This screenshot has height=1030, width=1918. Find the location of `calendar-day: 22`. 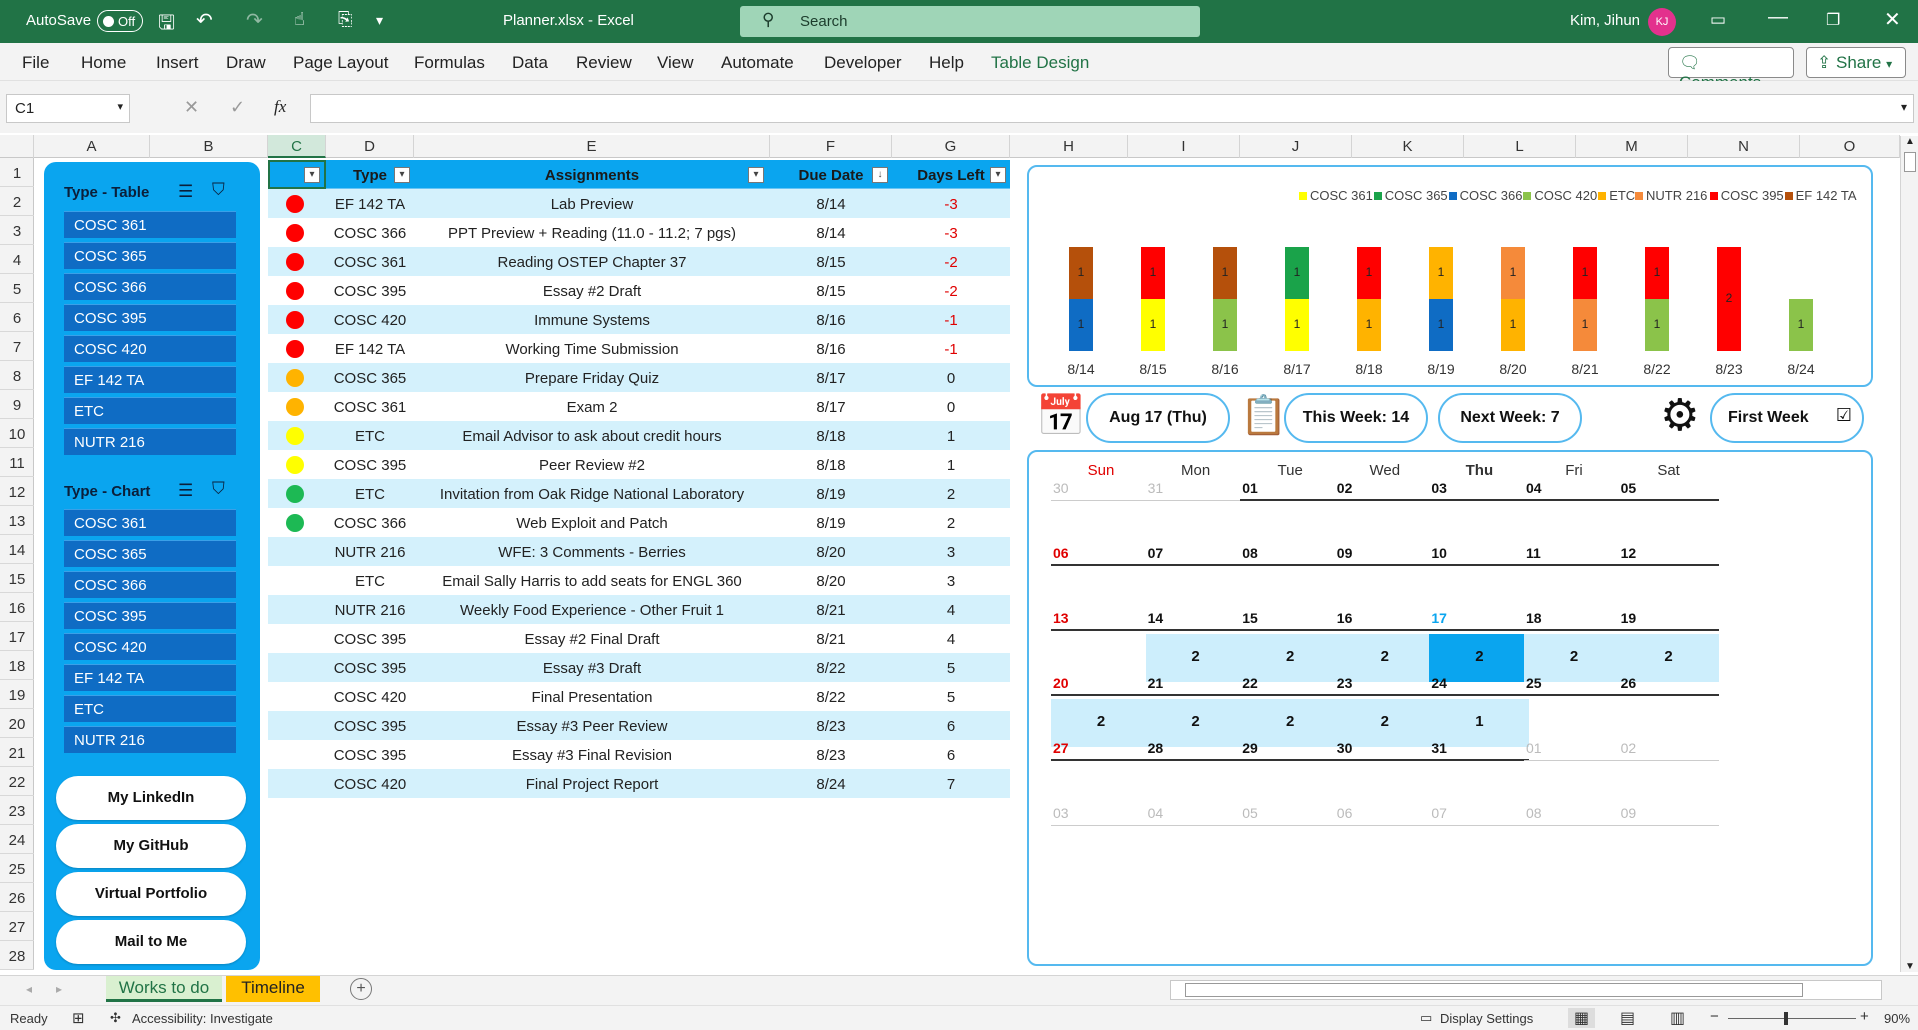

calendar-day: 22 is located at coordinates (1290, 685).